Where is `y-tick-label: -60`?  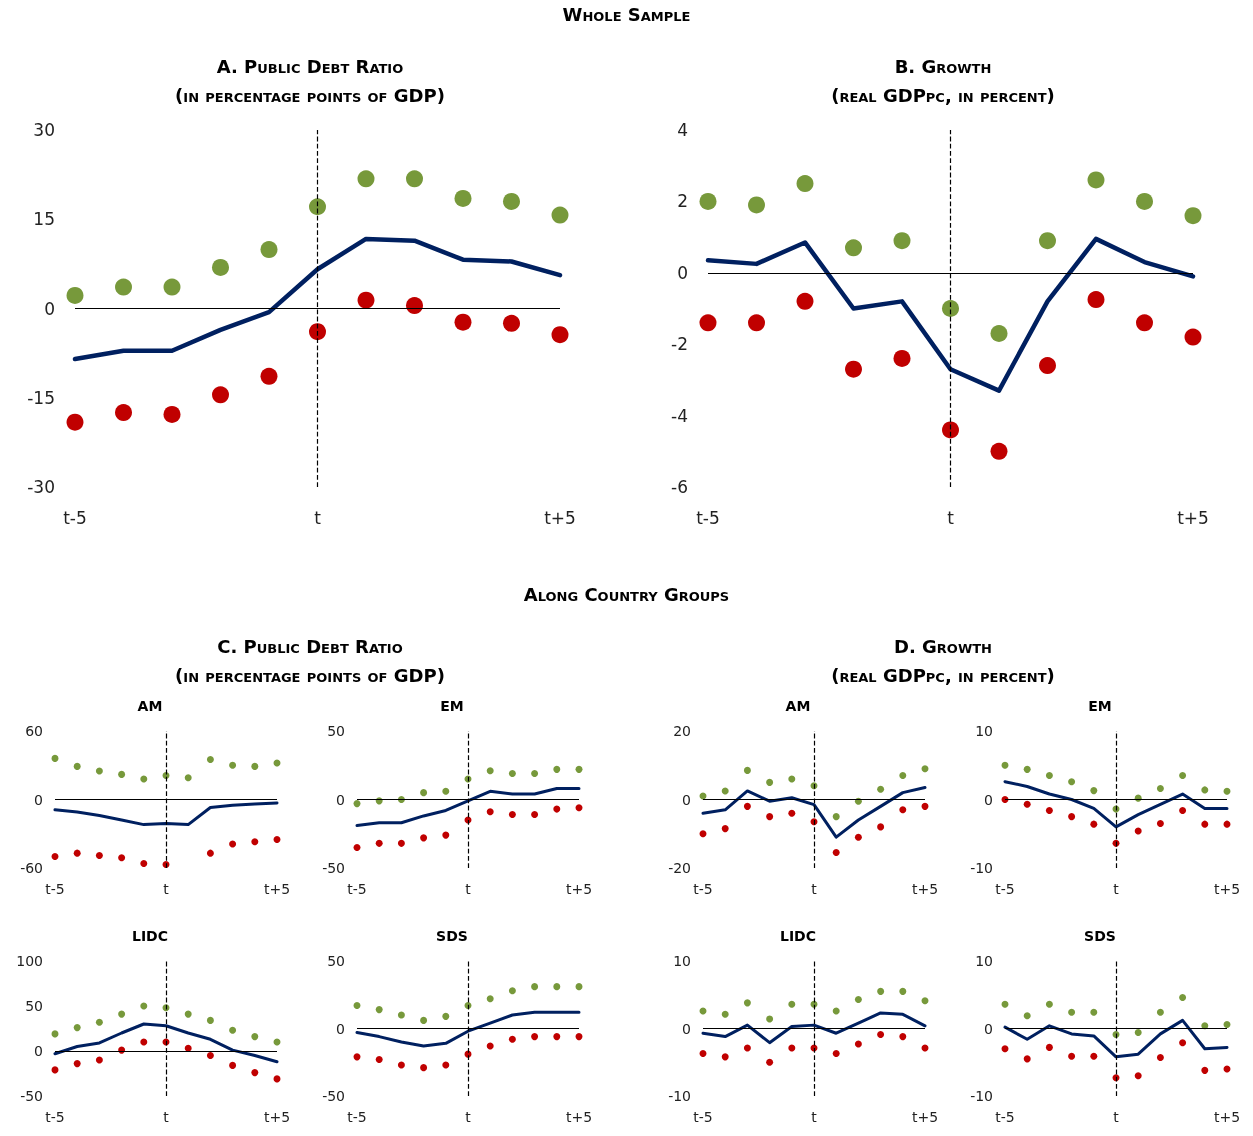
y-tick-label: -60 is located at coordinates (31, 868).